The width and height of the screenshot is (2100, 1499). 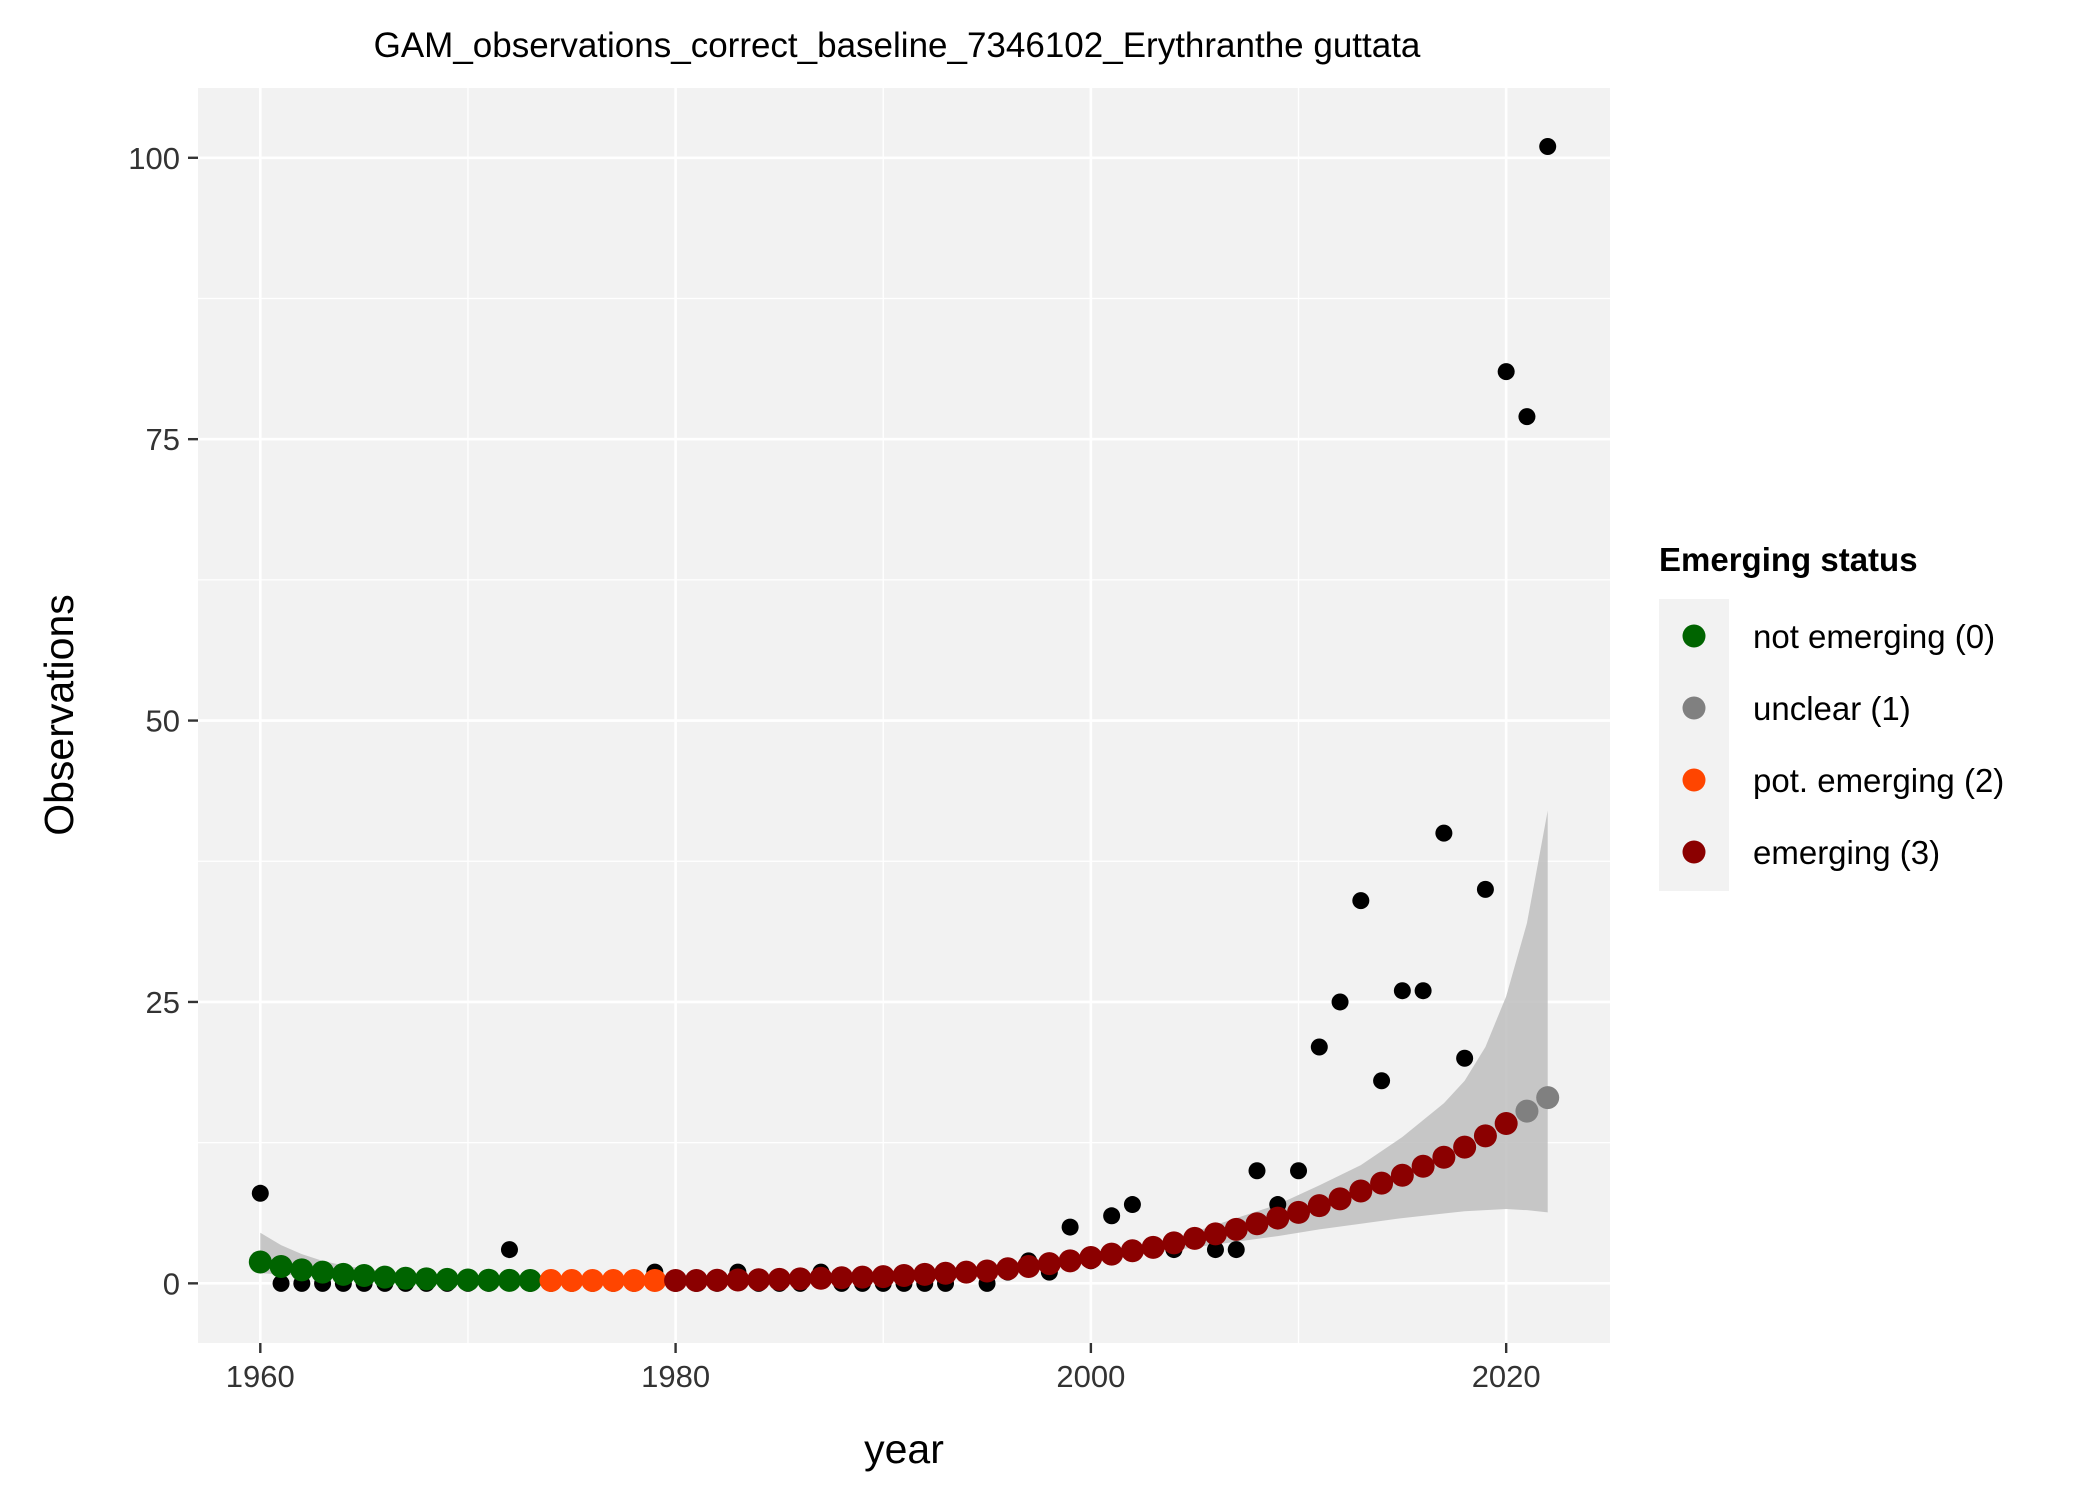 What do you see at coordinates (171, 1283) in the screenshot?
I see `y-tick-label: 0` at bounding box center [171, 1283].